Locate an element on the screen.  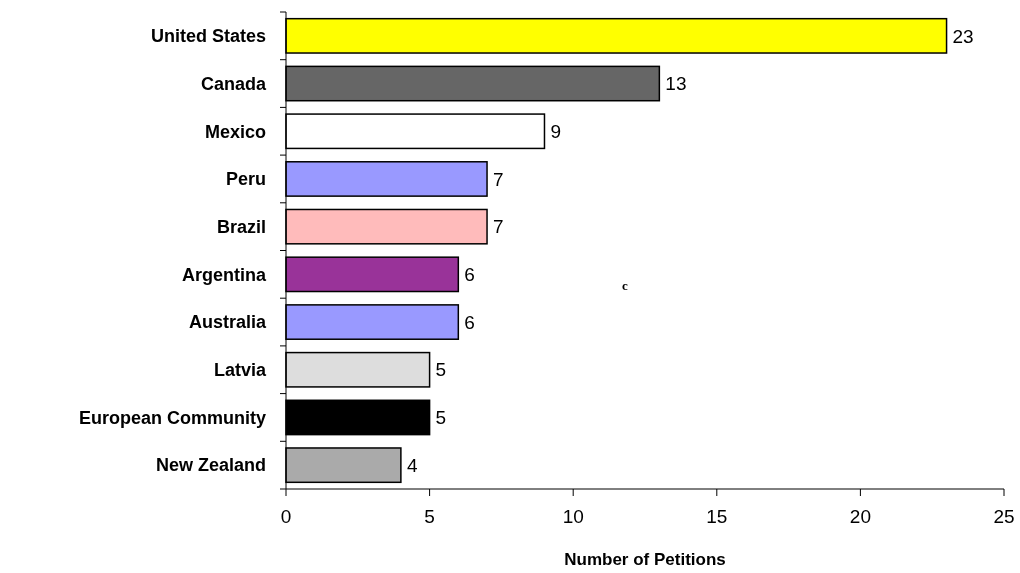
y-tick-label: New Zealand is located at coordinates (210, 465).